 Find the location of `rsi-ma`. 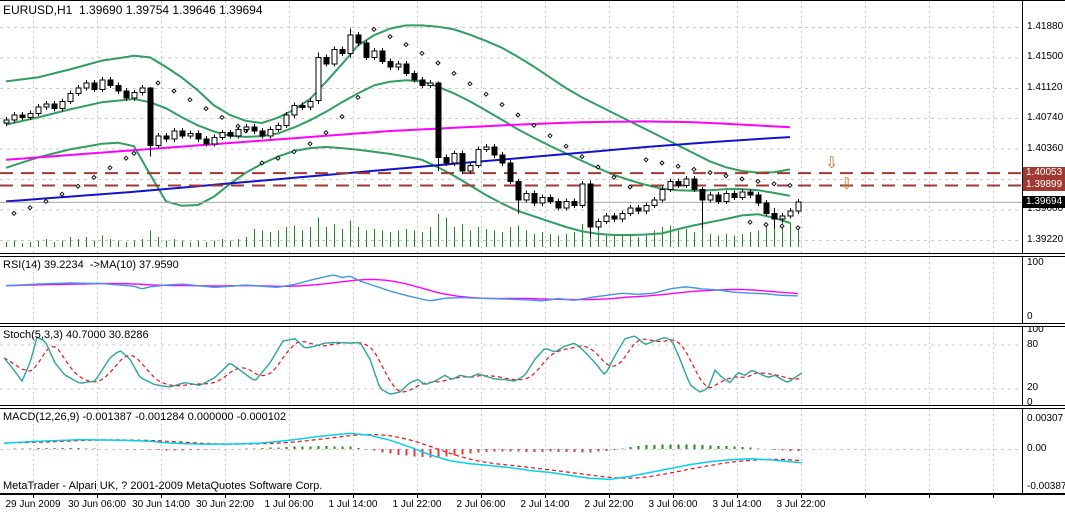

rsi-ma is located at coordinates (402, 289).